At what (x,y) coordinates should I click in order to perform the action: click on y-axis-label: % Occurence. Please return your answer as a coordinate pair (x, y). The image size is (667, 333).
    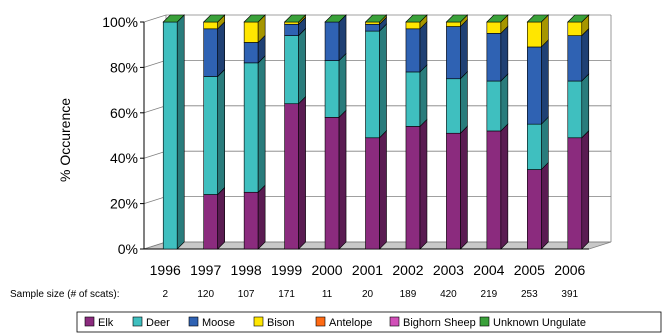
    Looking at the image, I should click on (65, 140).